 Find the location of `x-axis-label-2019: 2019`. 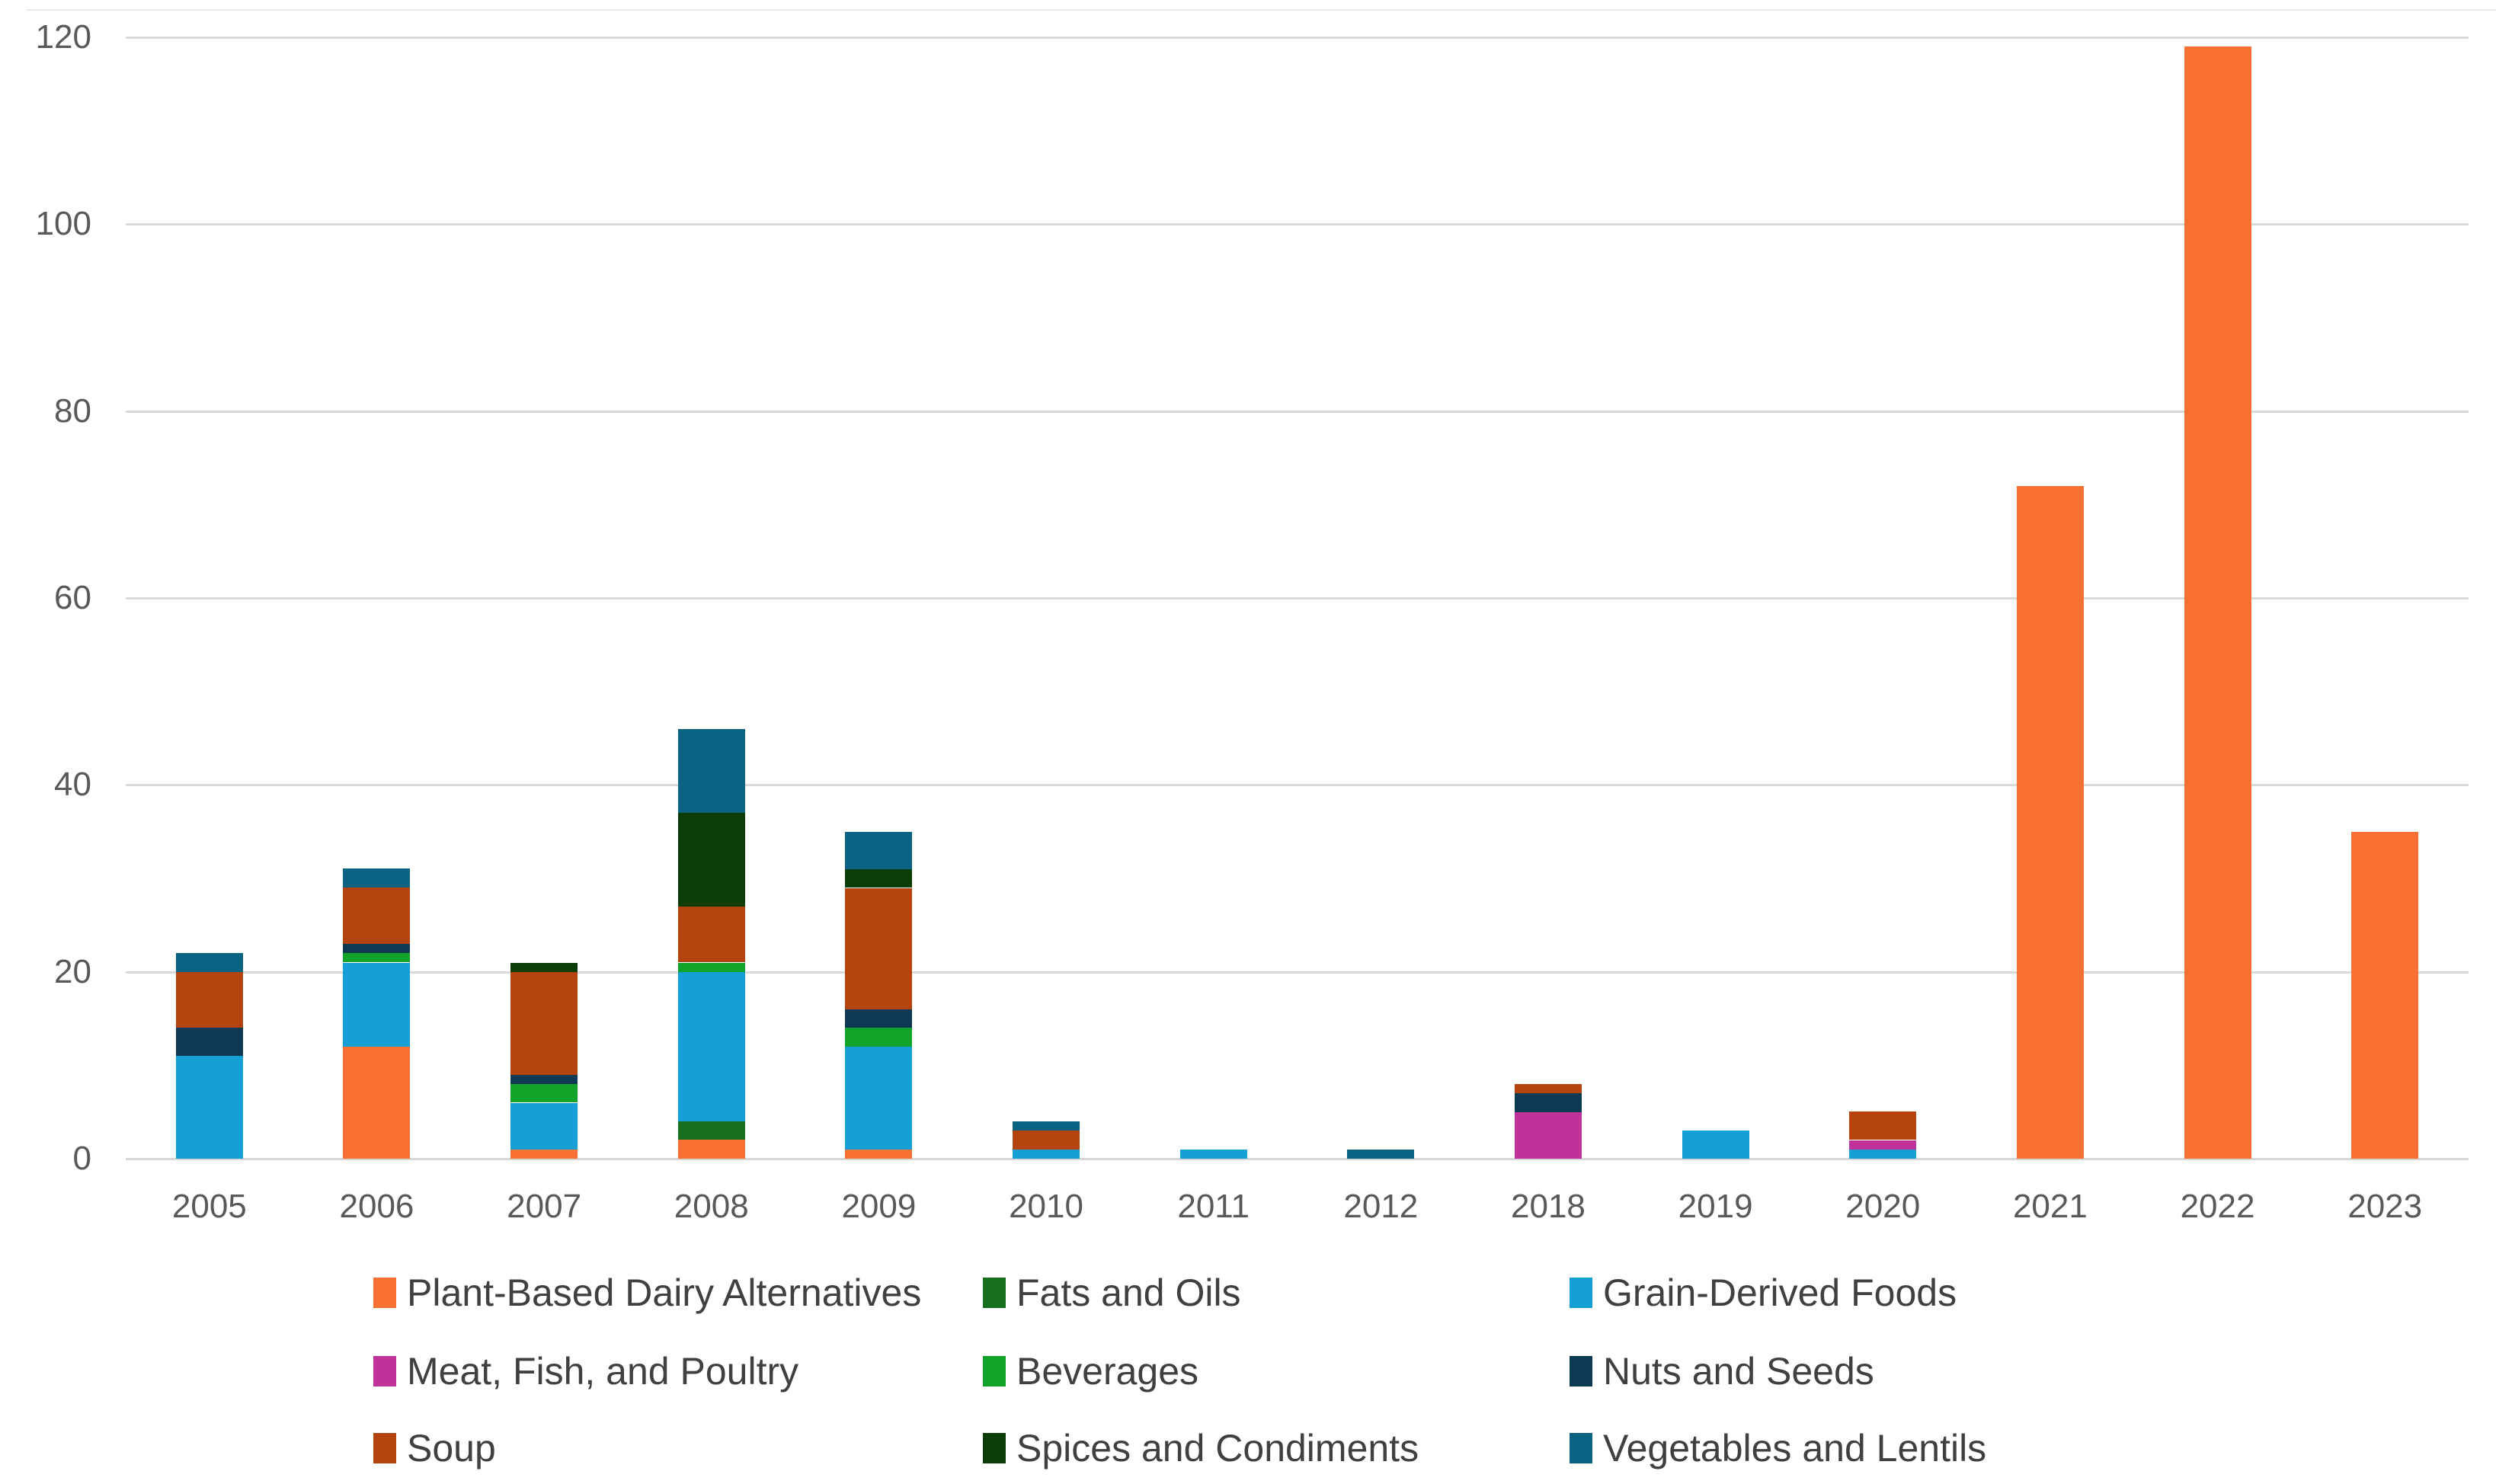

x-axis-label-2019: 2019 is located at coordinates (1715, 1206).